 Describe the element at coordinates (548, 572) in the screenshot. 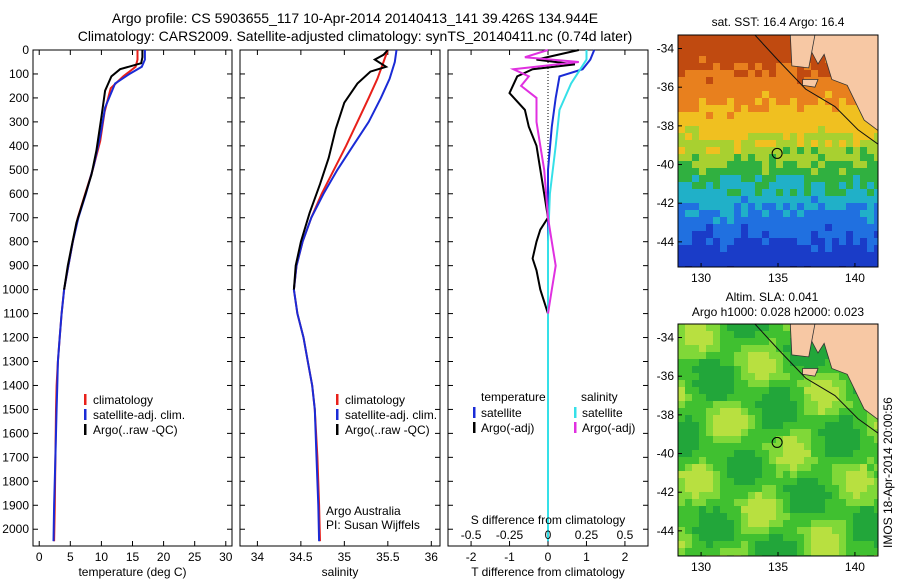

I see `difference-xlabel: T difference from climatology` at that location.